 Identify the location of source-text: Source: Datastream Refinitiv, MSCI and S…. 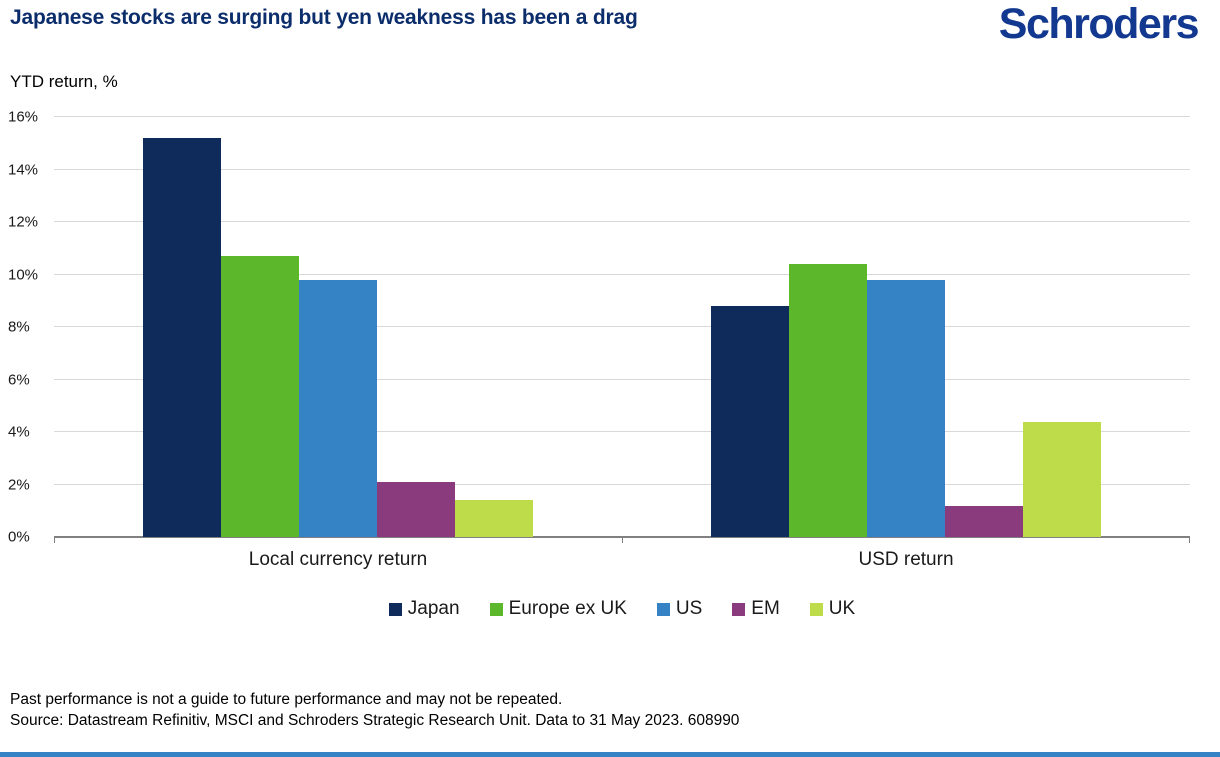
(375, 720).